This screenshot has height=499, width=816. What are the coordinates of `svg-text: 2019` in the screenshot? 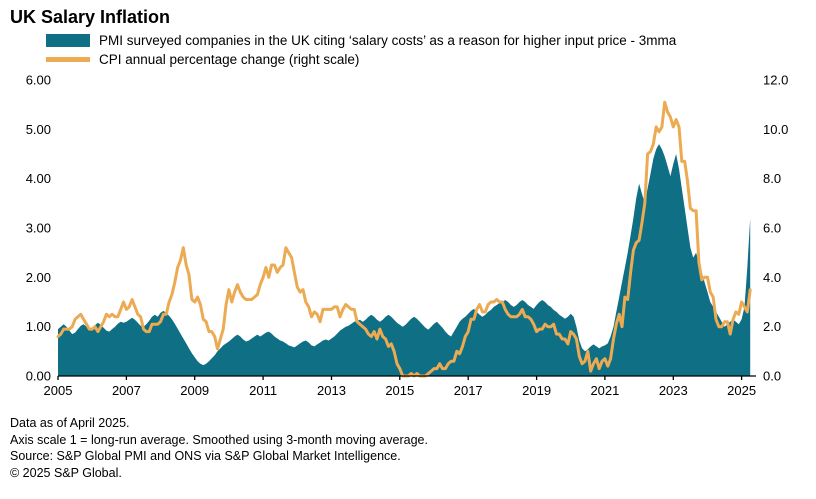 It's located at (536, 390).